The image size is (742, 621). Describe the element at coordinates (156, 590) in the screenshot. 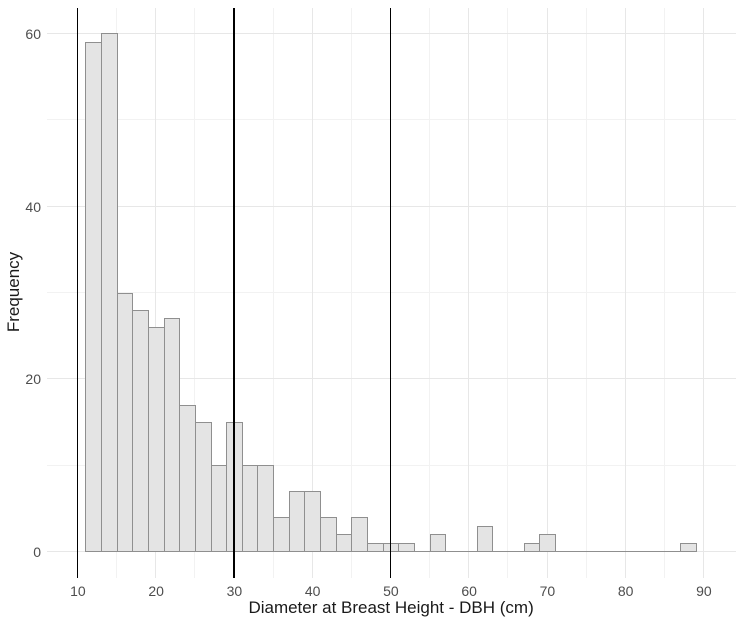

I see `x-axis-tick-label: 20` at that location.